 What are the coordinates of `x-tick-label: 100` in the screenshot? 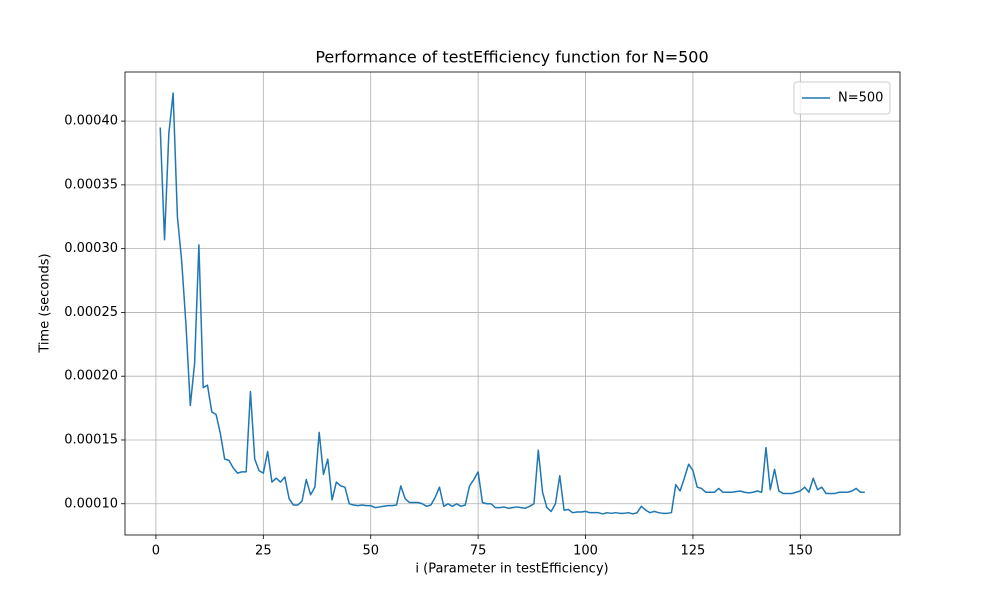 It's located at (585, 551).